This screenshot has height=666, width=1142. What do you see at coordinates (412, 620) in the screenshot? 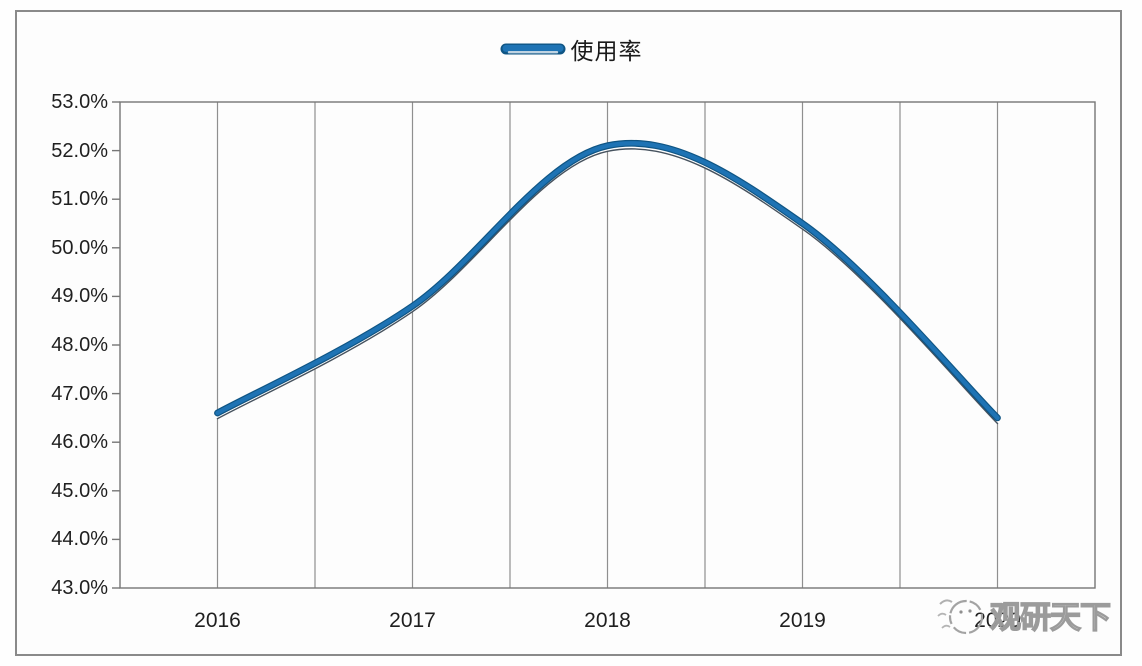
I see `x-axis-tick-label: 2017` at bounding box center [412, 620].